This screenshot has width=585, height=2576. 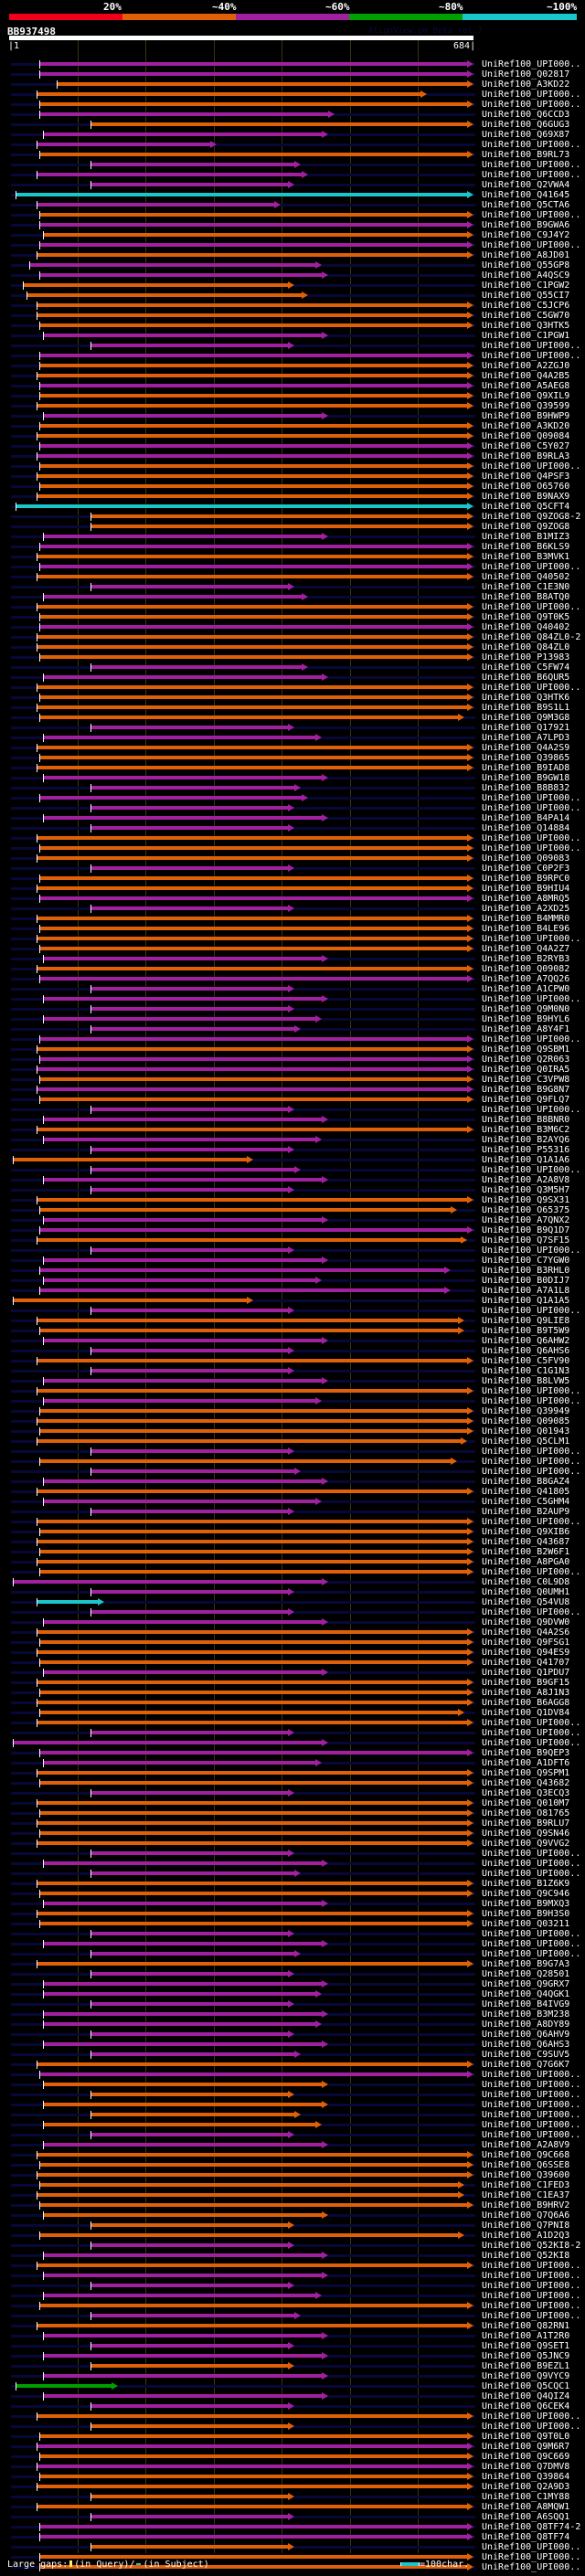 What do you see at coordinates (526, 869) in the screenshot?
I see `hit-label: UniRef100_C0P2F3` at bounding box center [526, 869].